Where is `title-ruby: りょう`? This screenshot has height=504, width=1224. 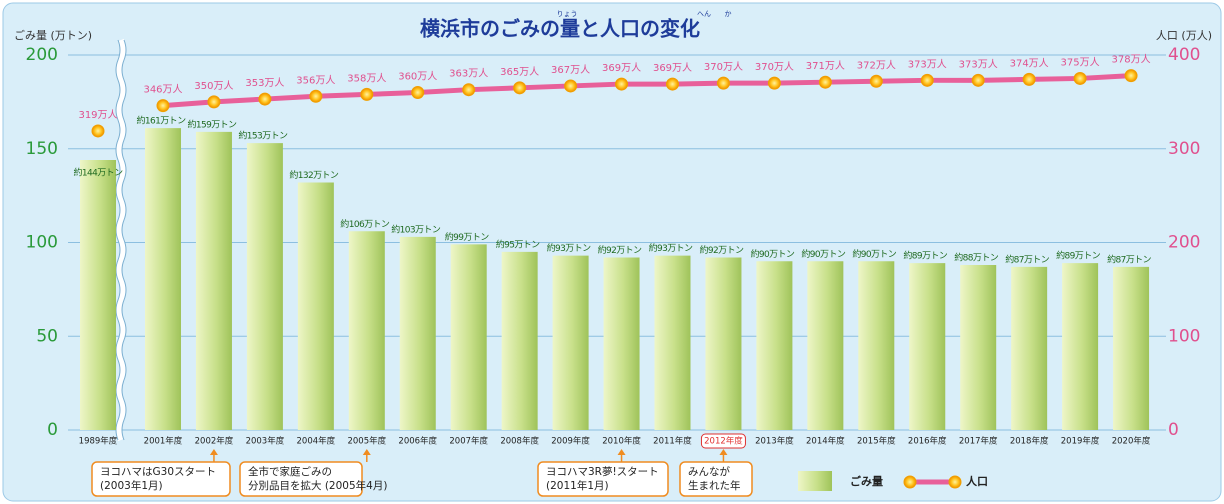 title-ruby: りょう is located at coordinates (567, 14).